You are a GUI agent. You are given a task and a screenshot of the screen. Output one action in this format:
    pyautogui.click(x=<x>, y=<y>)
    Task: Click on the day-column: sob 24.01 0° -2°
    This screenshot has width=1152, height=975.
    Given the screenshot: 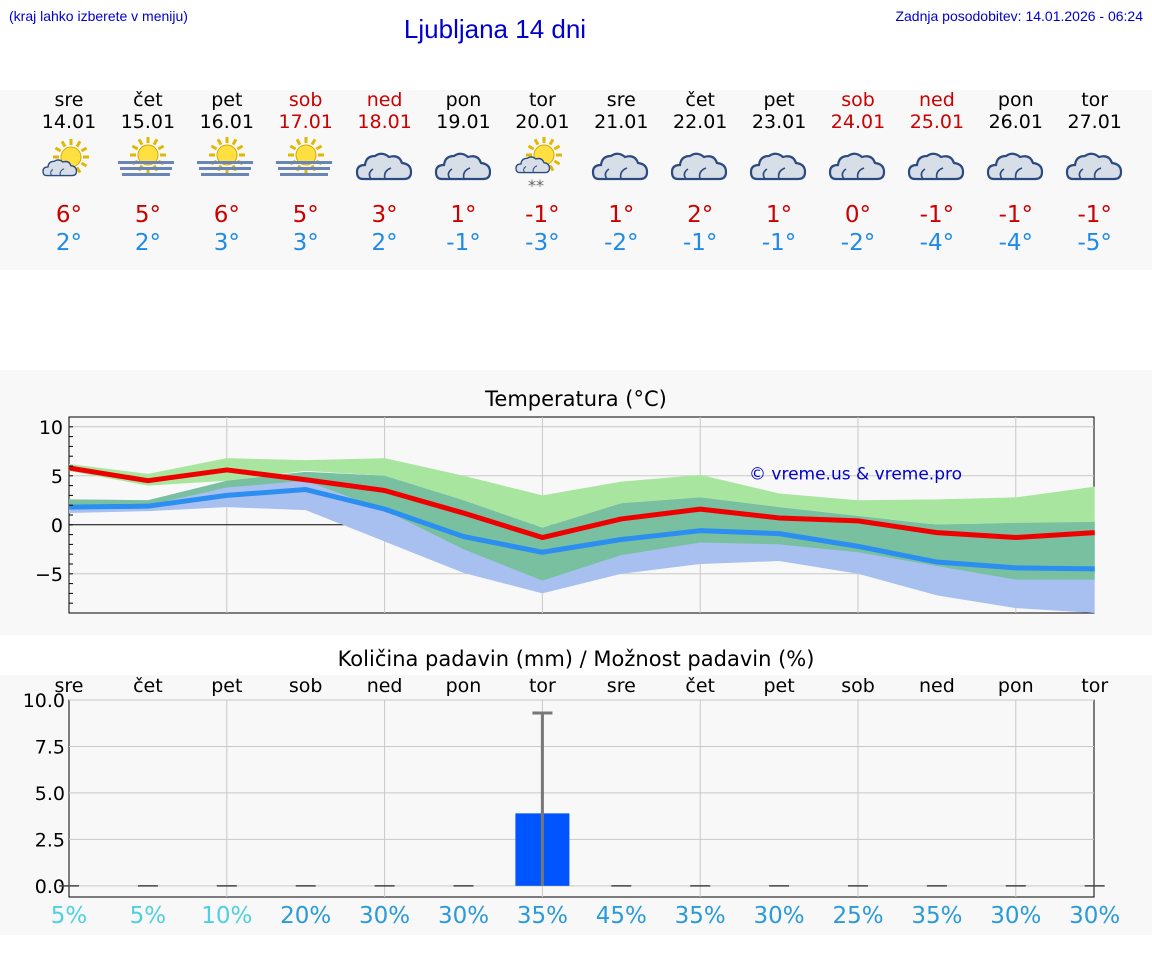 What is the action you would take?
    pyautogui.click(x=858, y=173)
    